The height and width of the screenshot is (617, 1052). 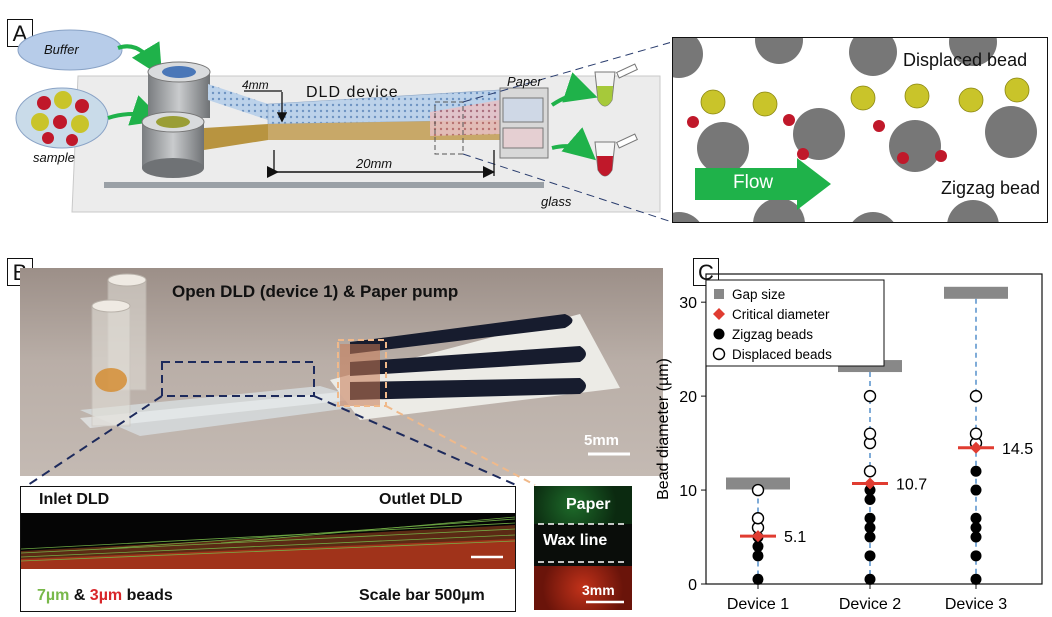 What do you see at coordinates (79, 595) in the screenshot?
I see `beads-amp: &` at bounding box center [79, 595].